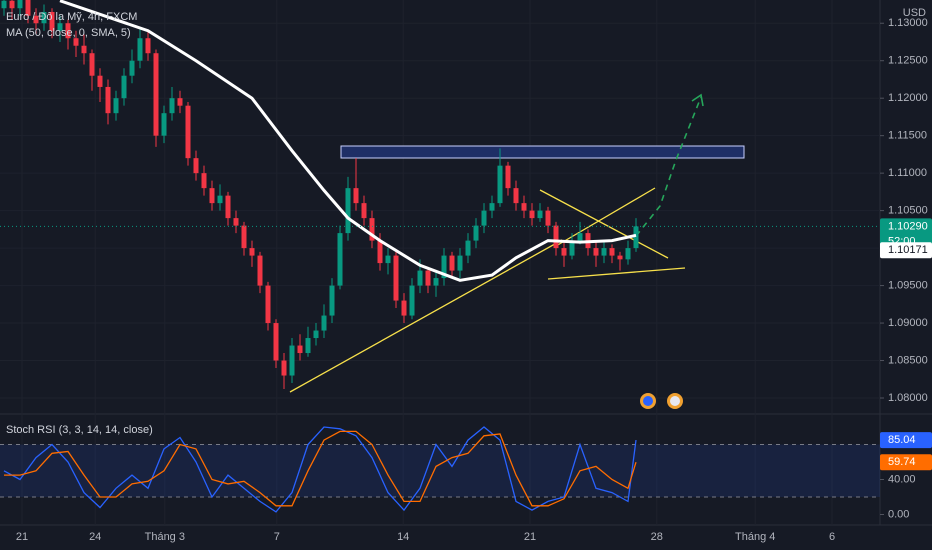 The height and width of the screenshot is (550, 932). Describe the element at coordinates (832, 537) in the screenshot. I see `x-tick-label: 6` at that location.